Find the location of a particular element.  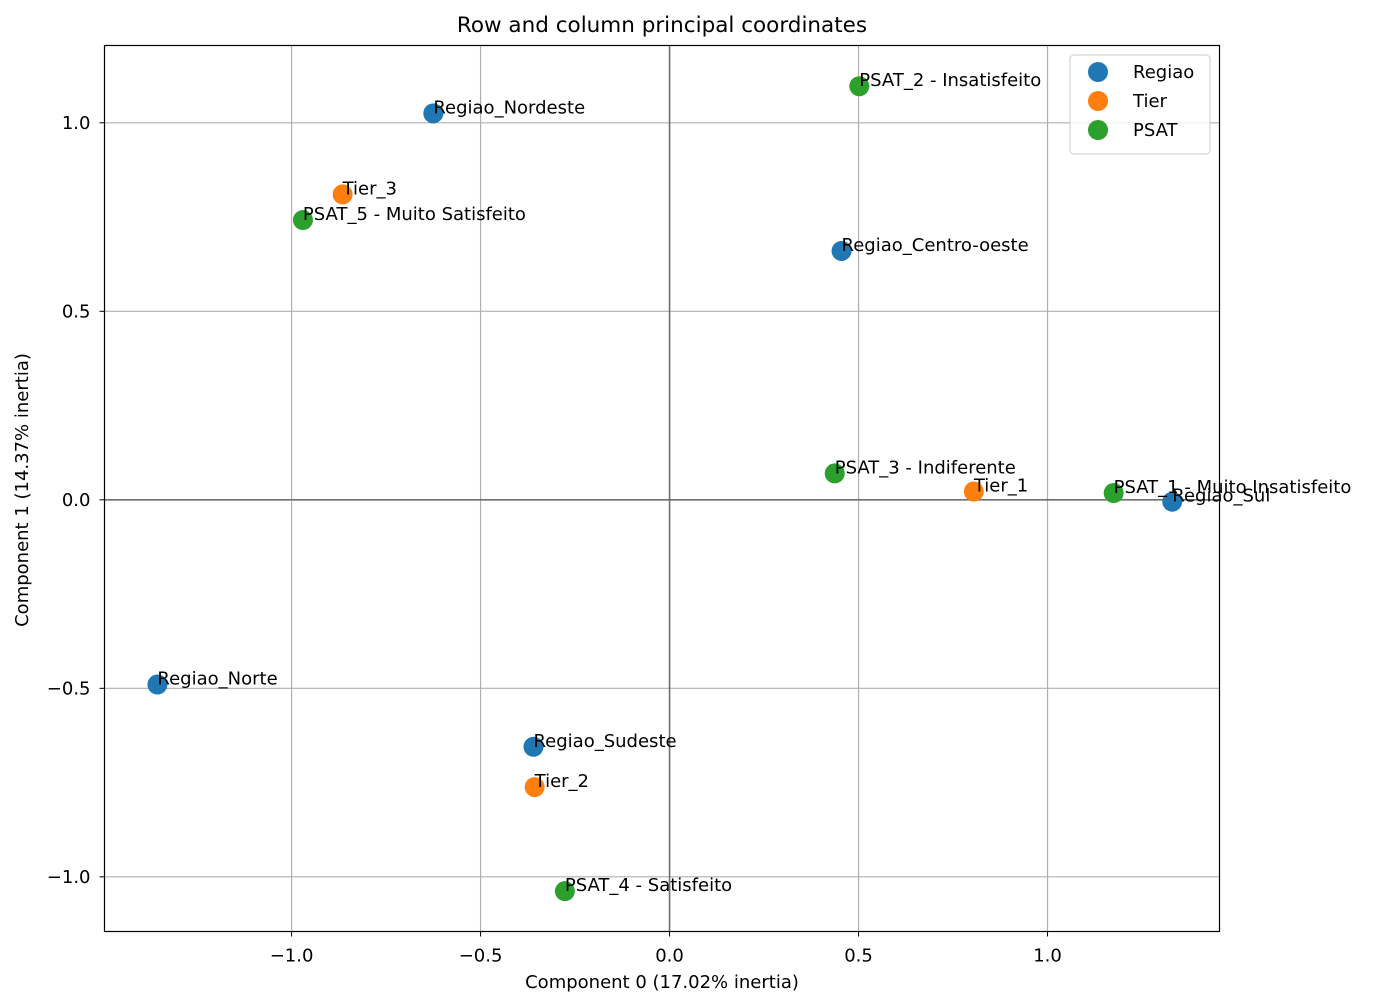

point-label: Regiao_Nordeste is located at coordinates (509, 107).